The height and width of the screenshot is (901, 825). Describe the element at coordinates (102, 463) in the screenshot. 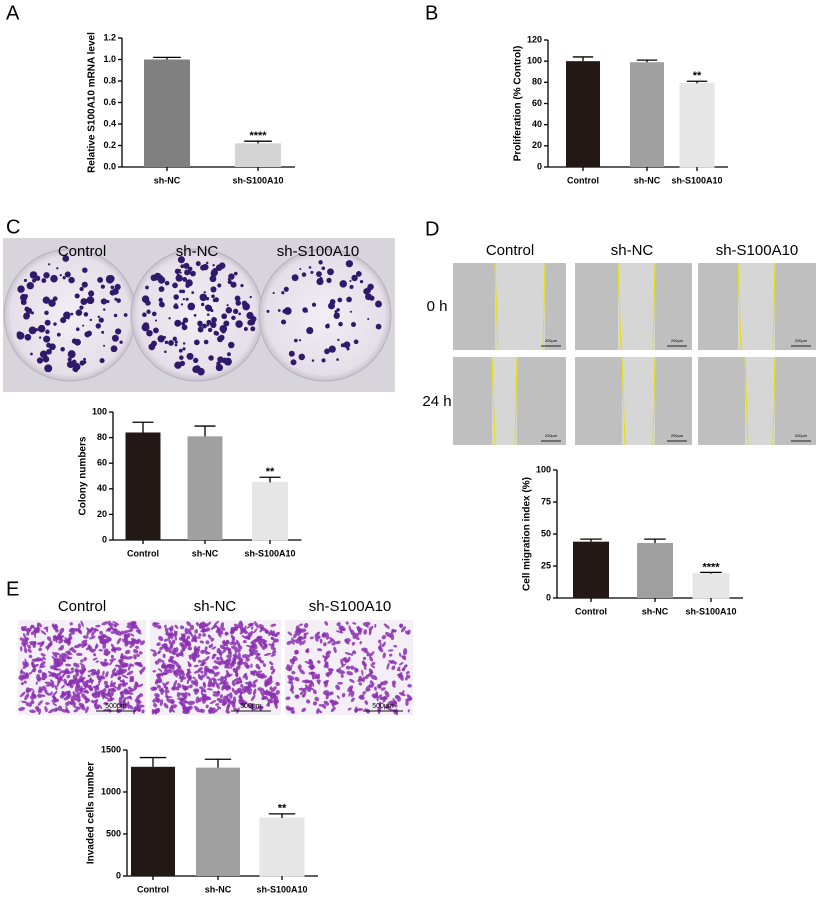

I see `y-tick-label: 60` at that location.